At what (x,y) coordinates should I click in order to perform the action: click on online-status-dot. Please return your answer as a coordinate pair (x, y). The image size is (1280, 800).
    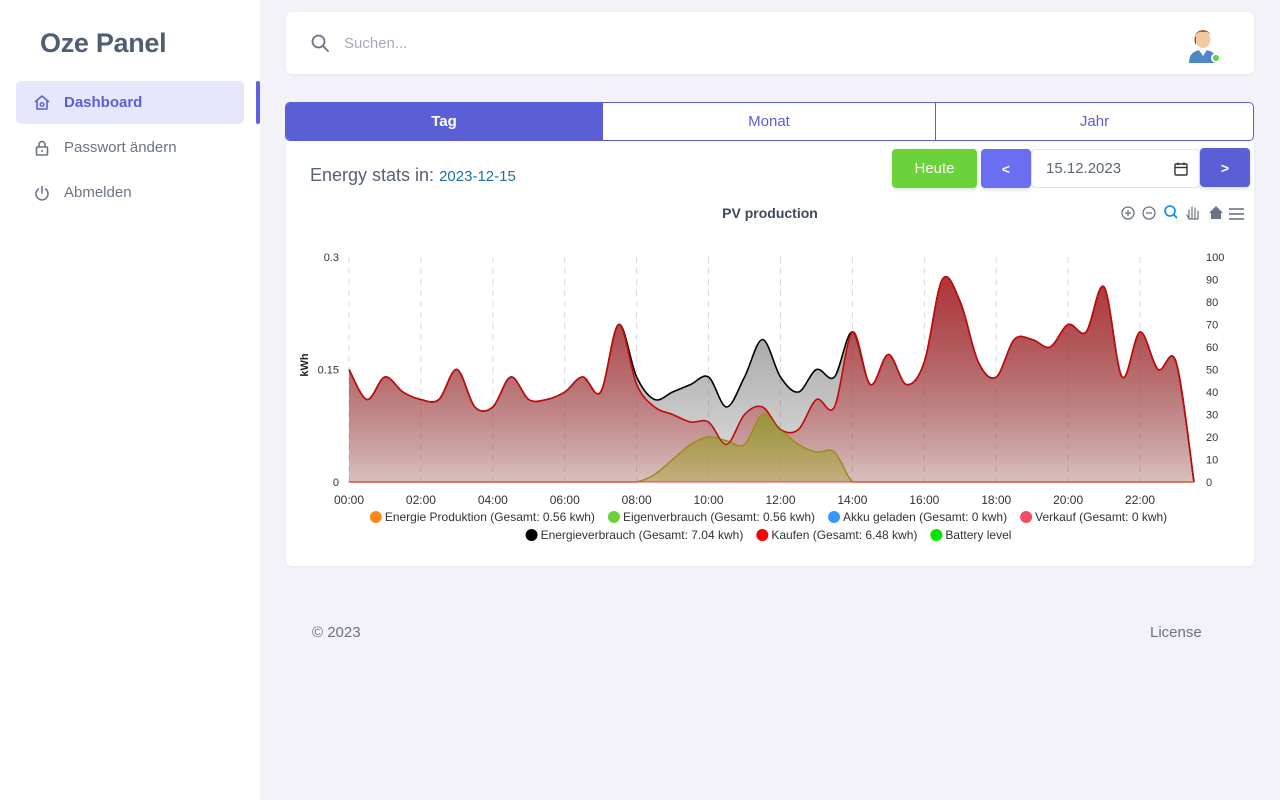
    Looking at the image, I should click on (1216, 58).